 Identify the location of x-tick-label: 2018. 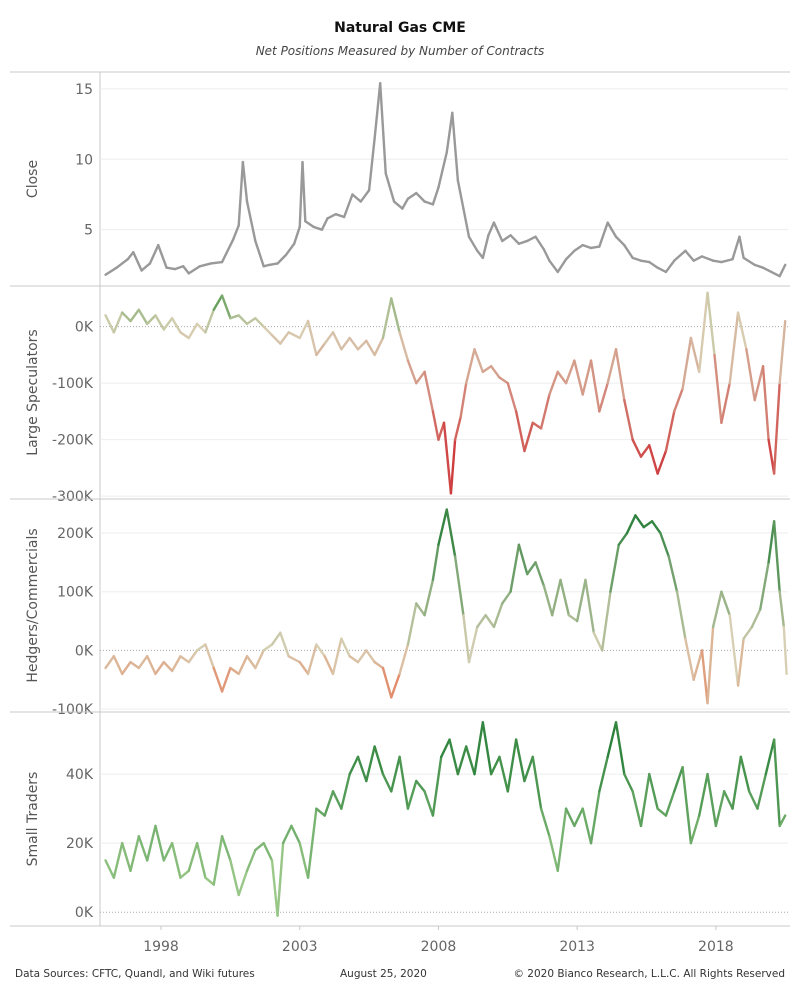
(716, 947).